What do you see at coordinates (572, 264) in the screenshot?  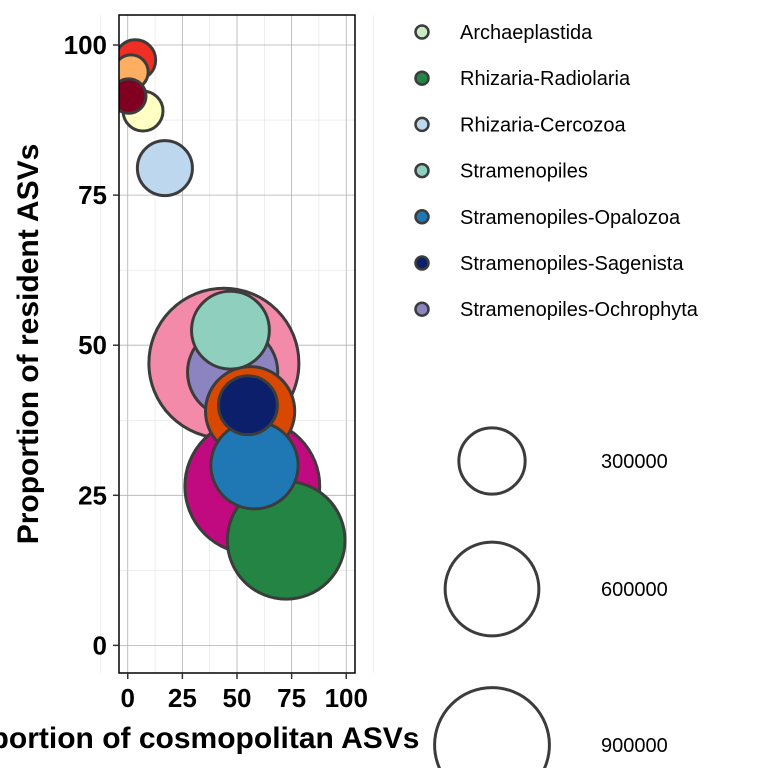 I see `legend-label: Stramenopiles-Sagenista` at bounding box center [572, 264].